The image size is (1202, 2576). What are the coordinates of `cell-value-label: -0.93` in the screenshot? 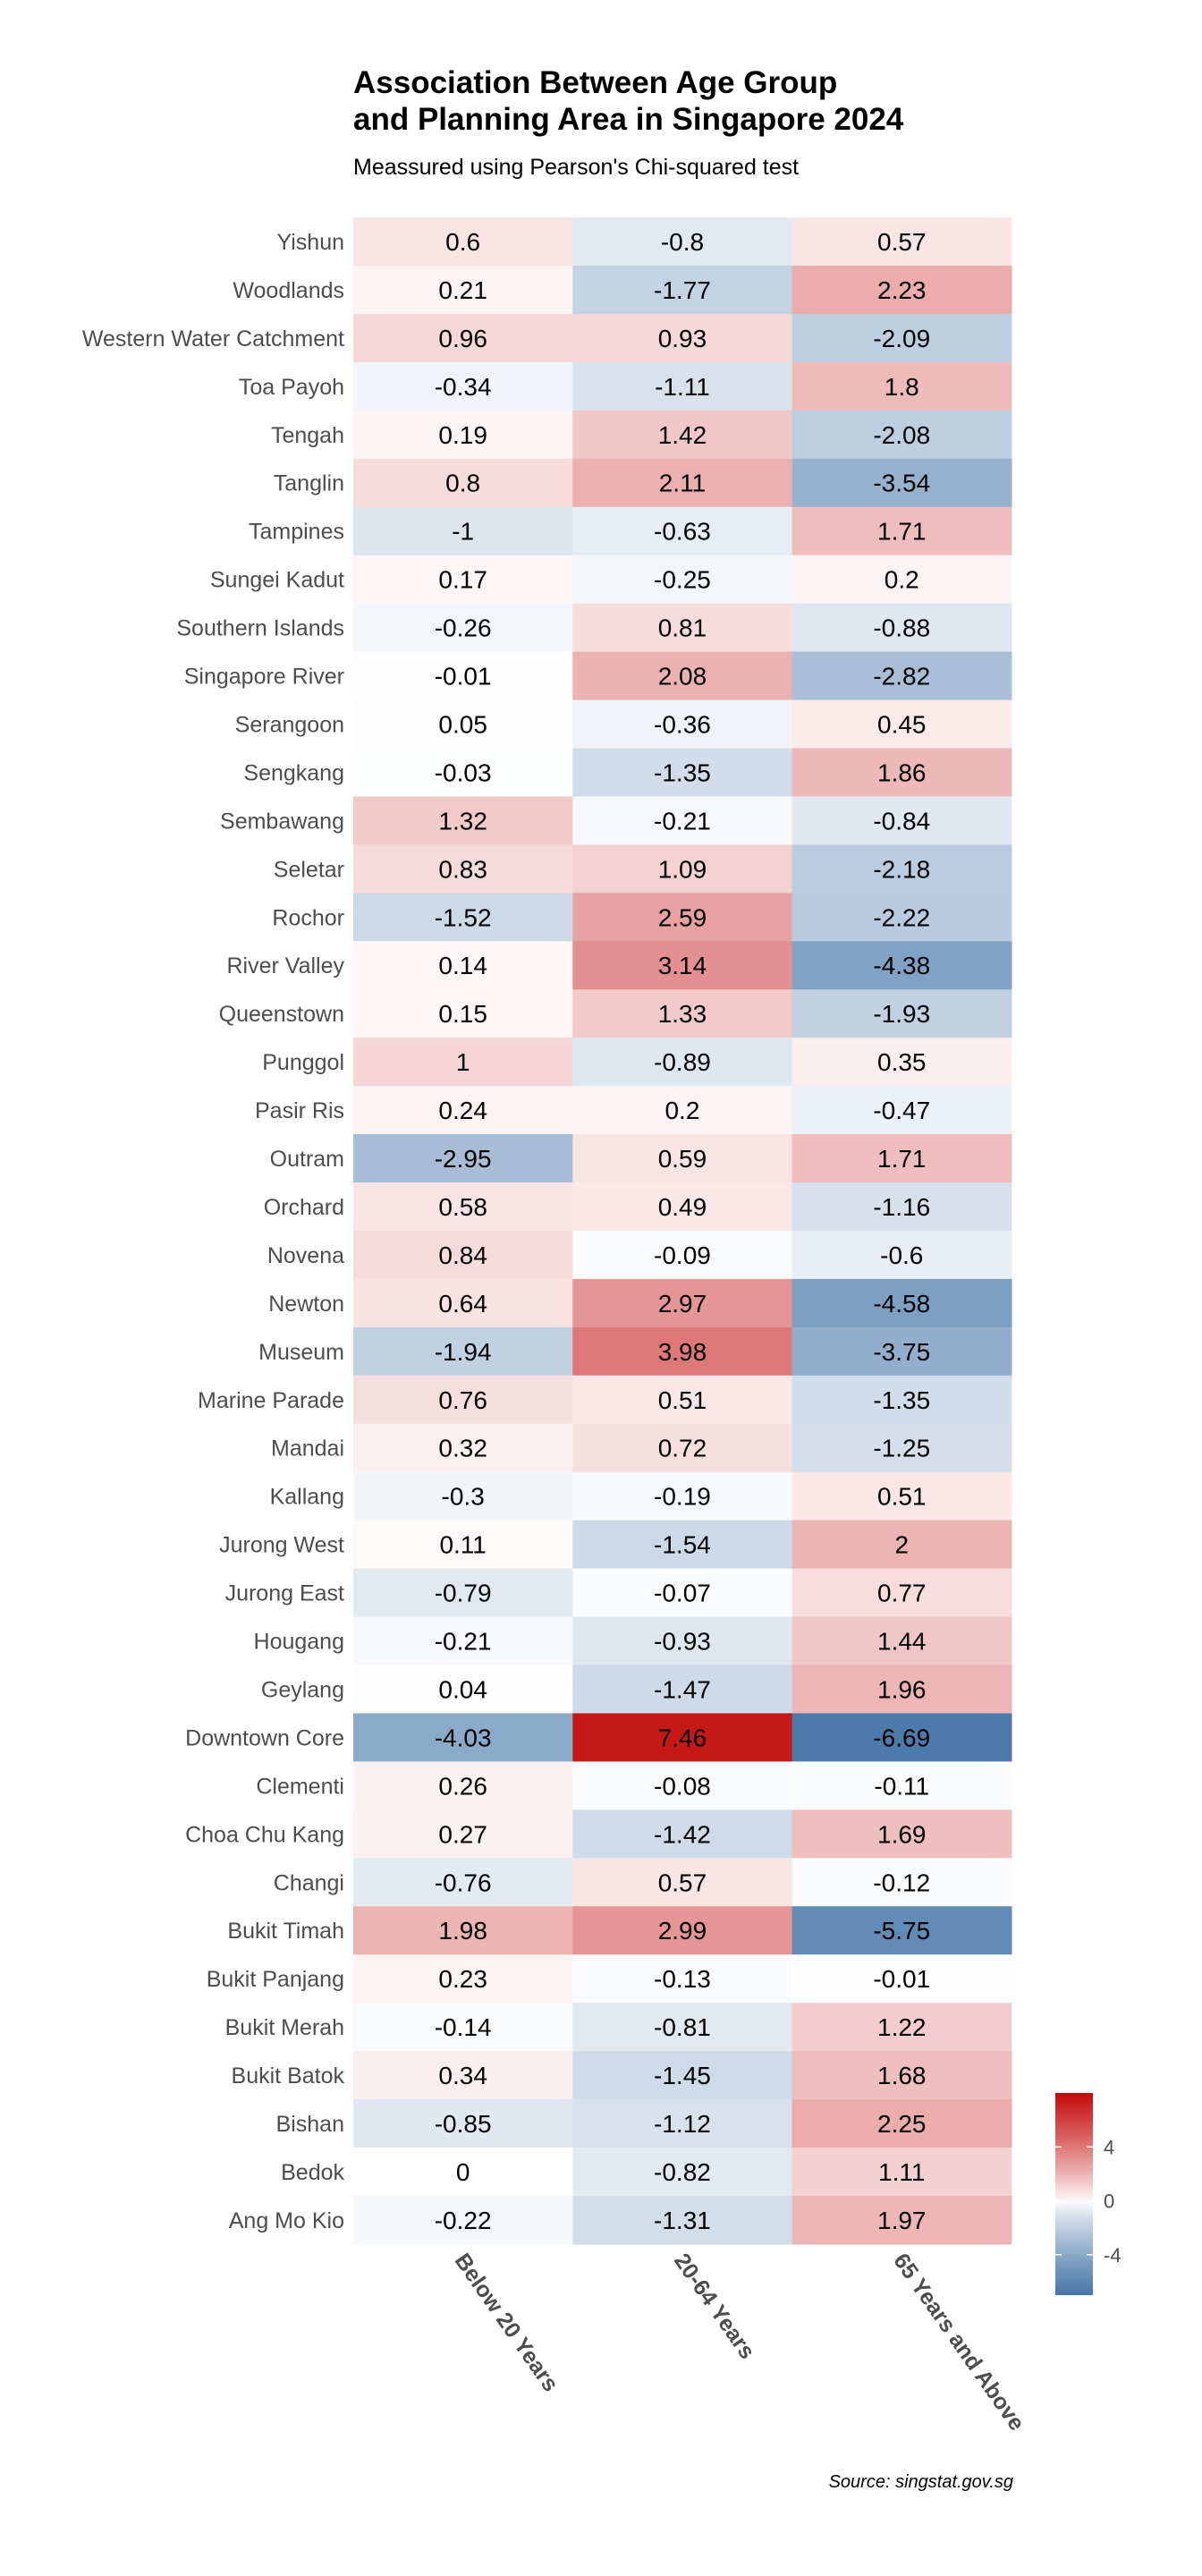 It's located at (682, 1642).